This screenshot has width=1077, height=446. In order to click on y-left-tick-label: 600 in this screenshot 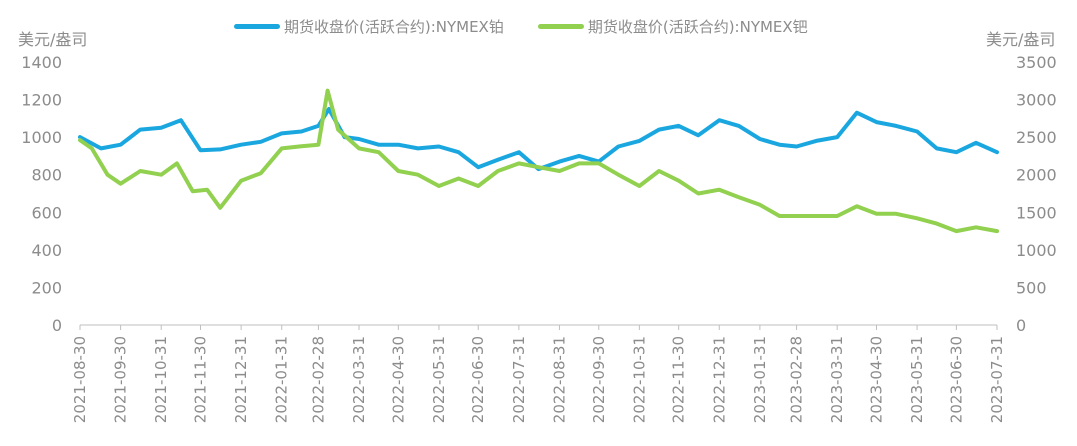, I will do `click(46, 212)`.